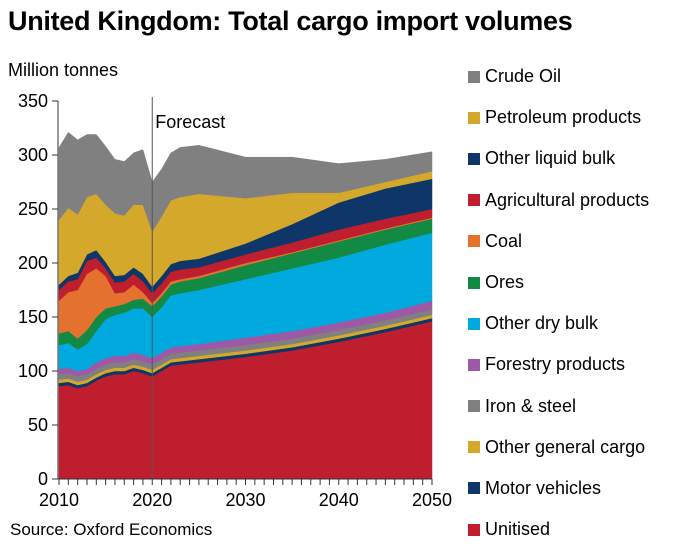  I want to click on y-tick-label: 50, so click(38, 425).